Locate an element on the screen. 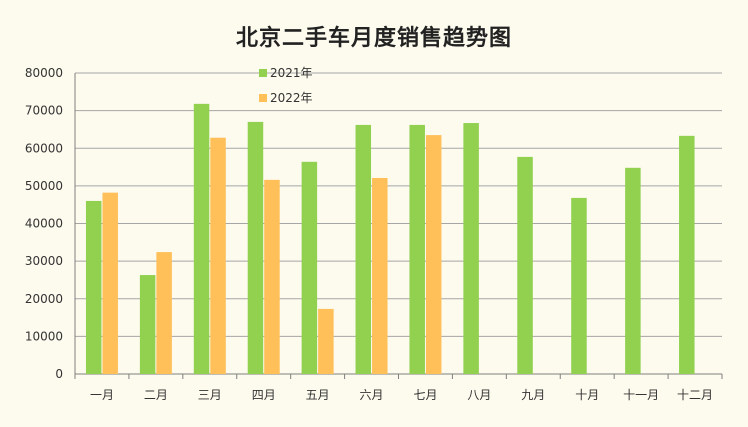 The width and height of the screenshot is (748, 427). x-category-label: 五月 is located at coordinates (318, 395).